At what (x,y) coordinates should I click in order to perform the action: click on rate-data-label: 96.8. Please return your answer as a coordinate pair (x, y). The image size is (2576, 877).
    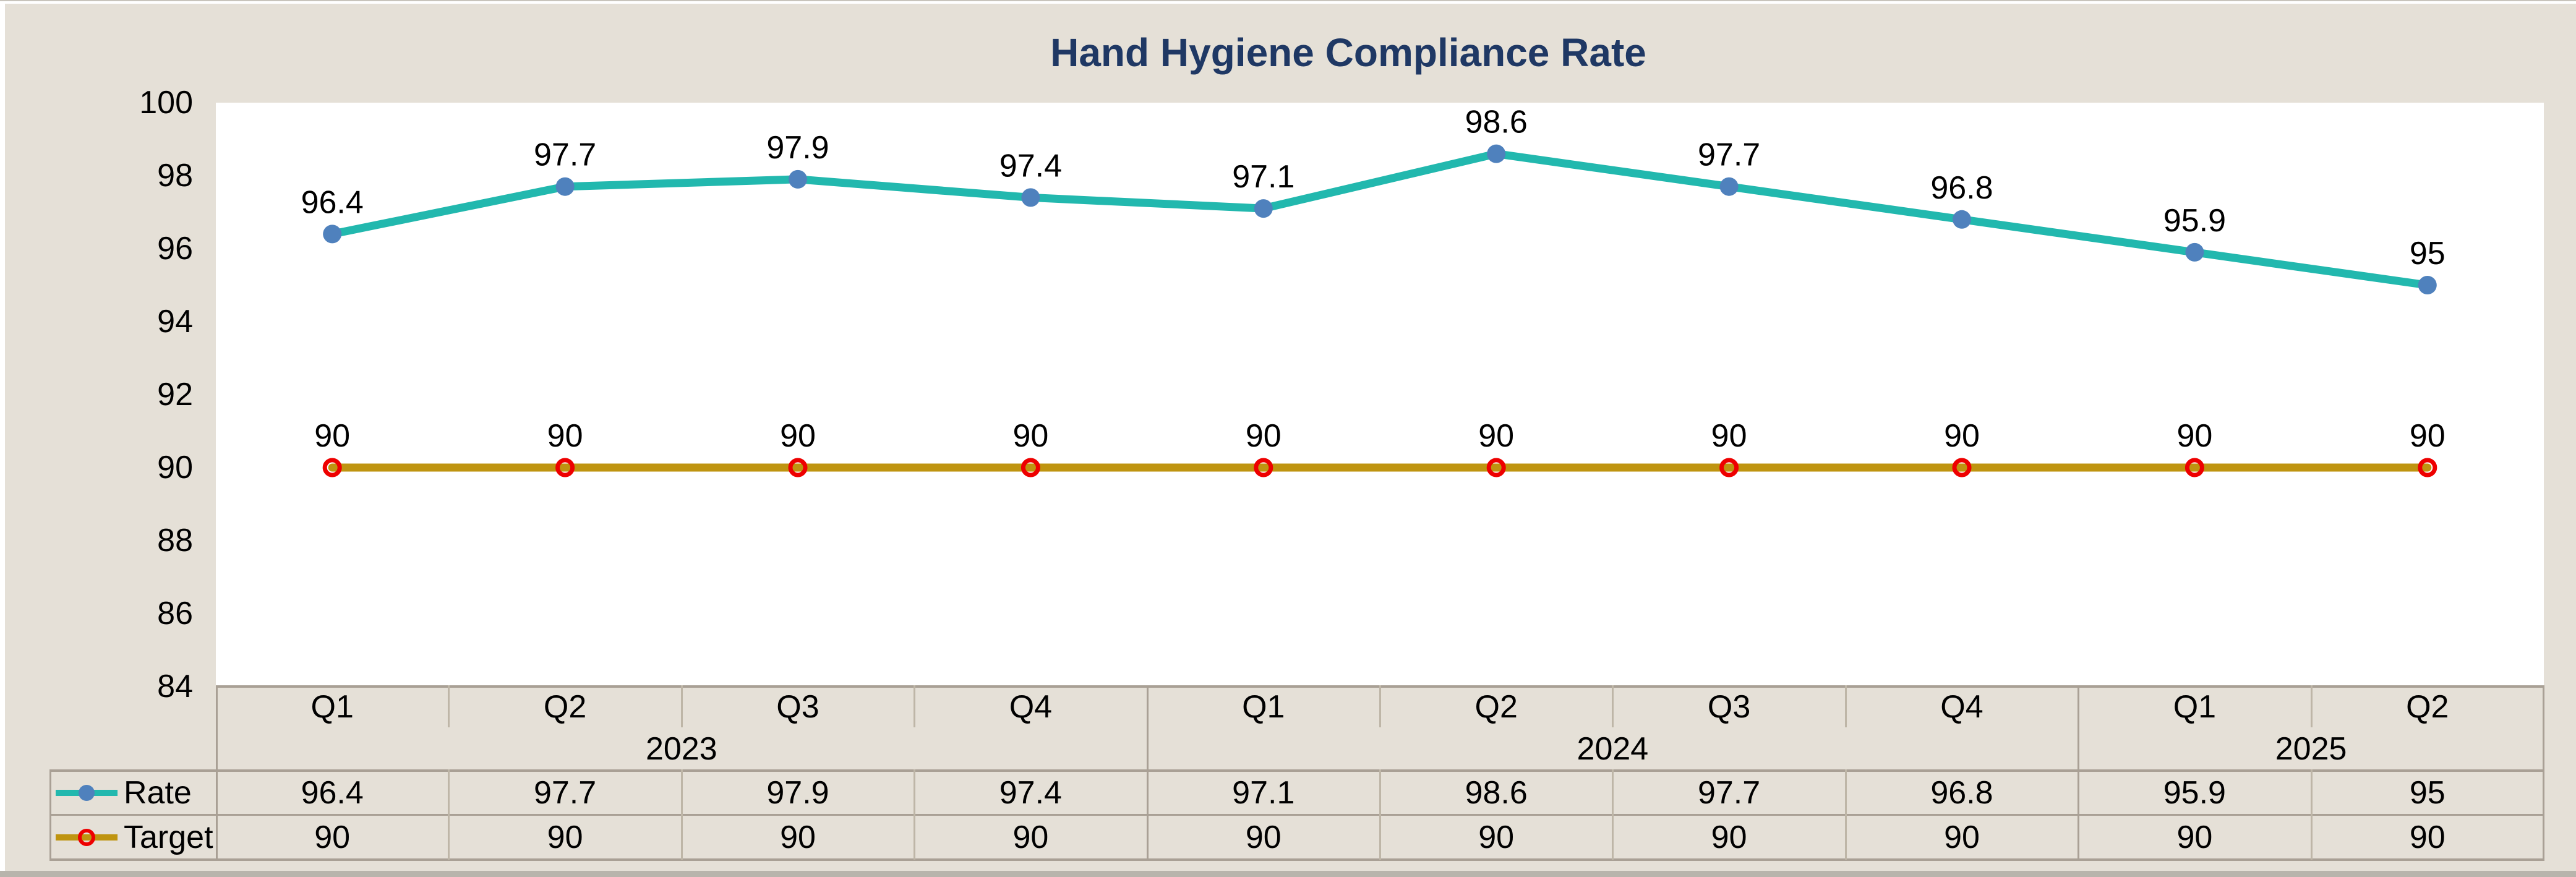
    Looking at the image, I should click on (1962, 188).